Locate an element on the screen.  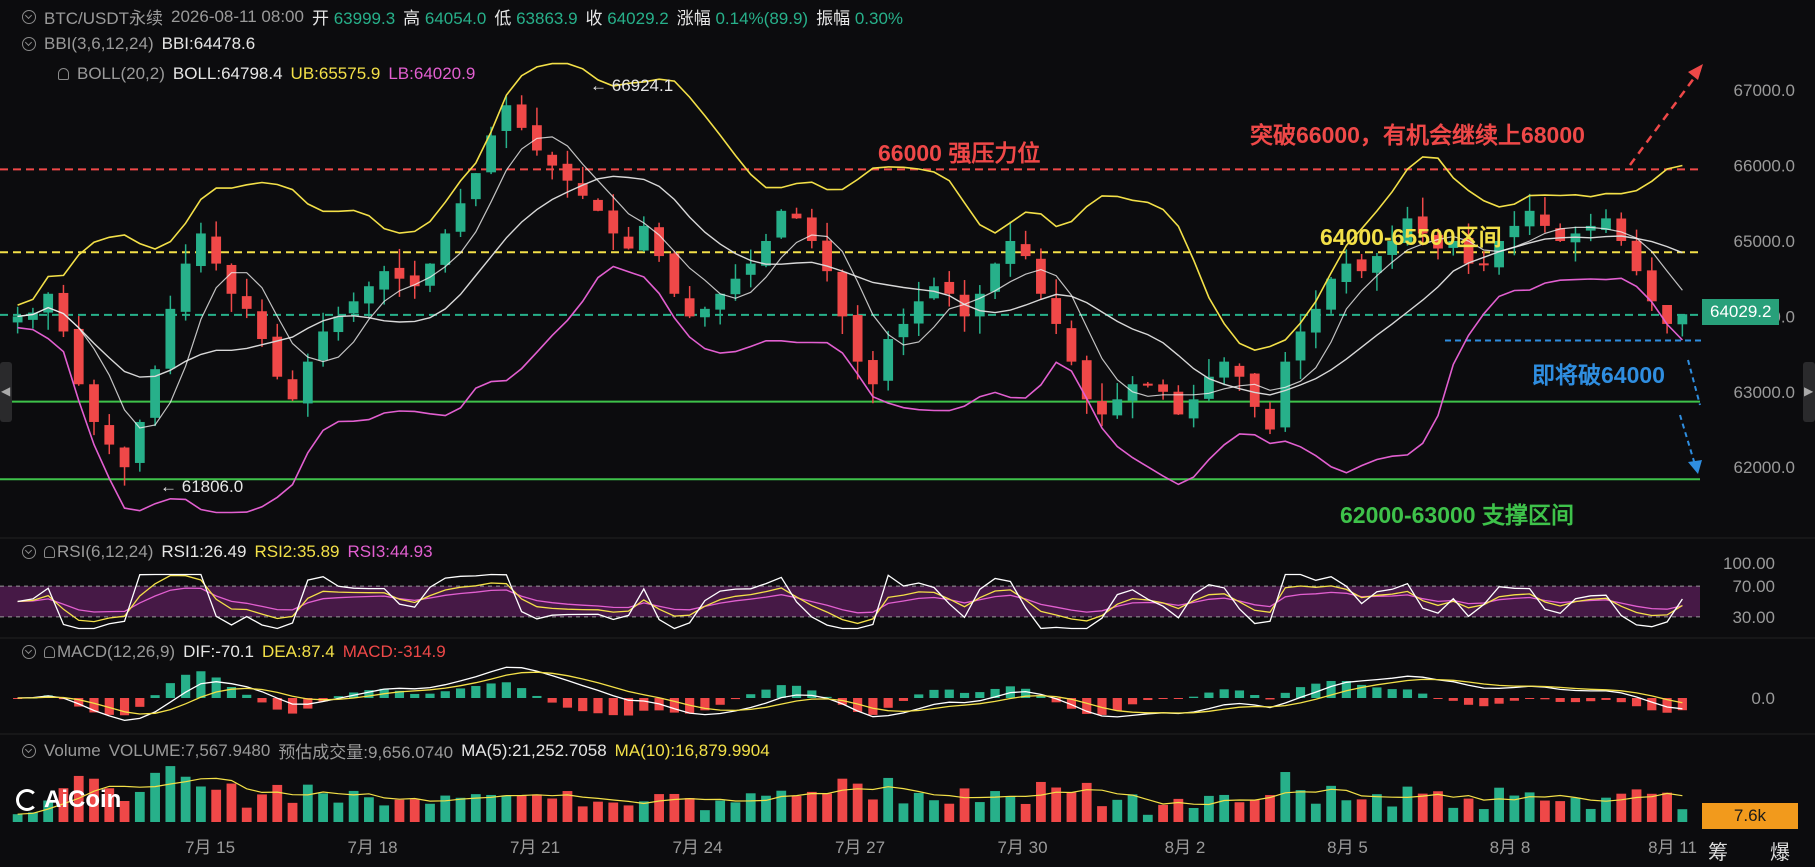
symbol-name: BTC/USDT永续 is located at coordinates (103, 18).